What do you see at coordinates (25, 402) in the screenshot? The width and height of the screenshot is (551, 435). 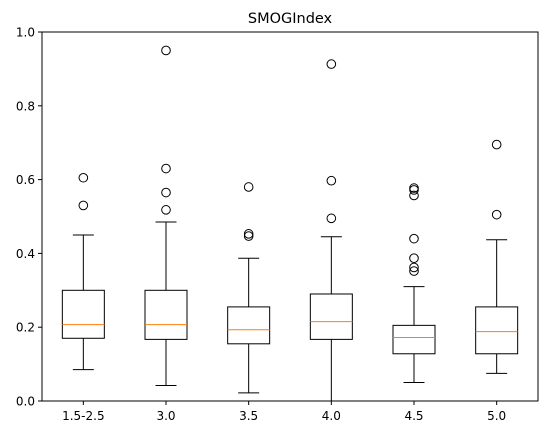 I see `y-tick-label: 0.0` at bounding box center [25, 402].